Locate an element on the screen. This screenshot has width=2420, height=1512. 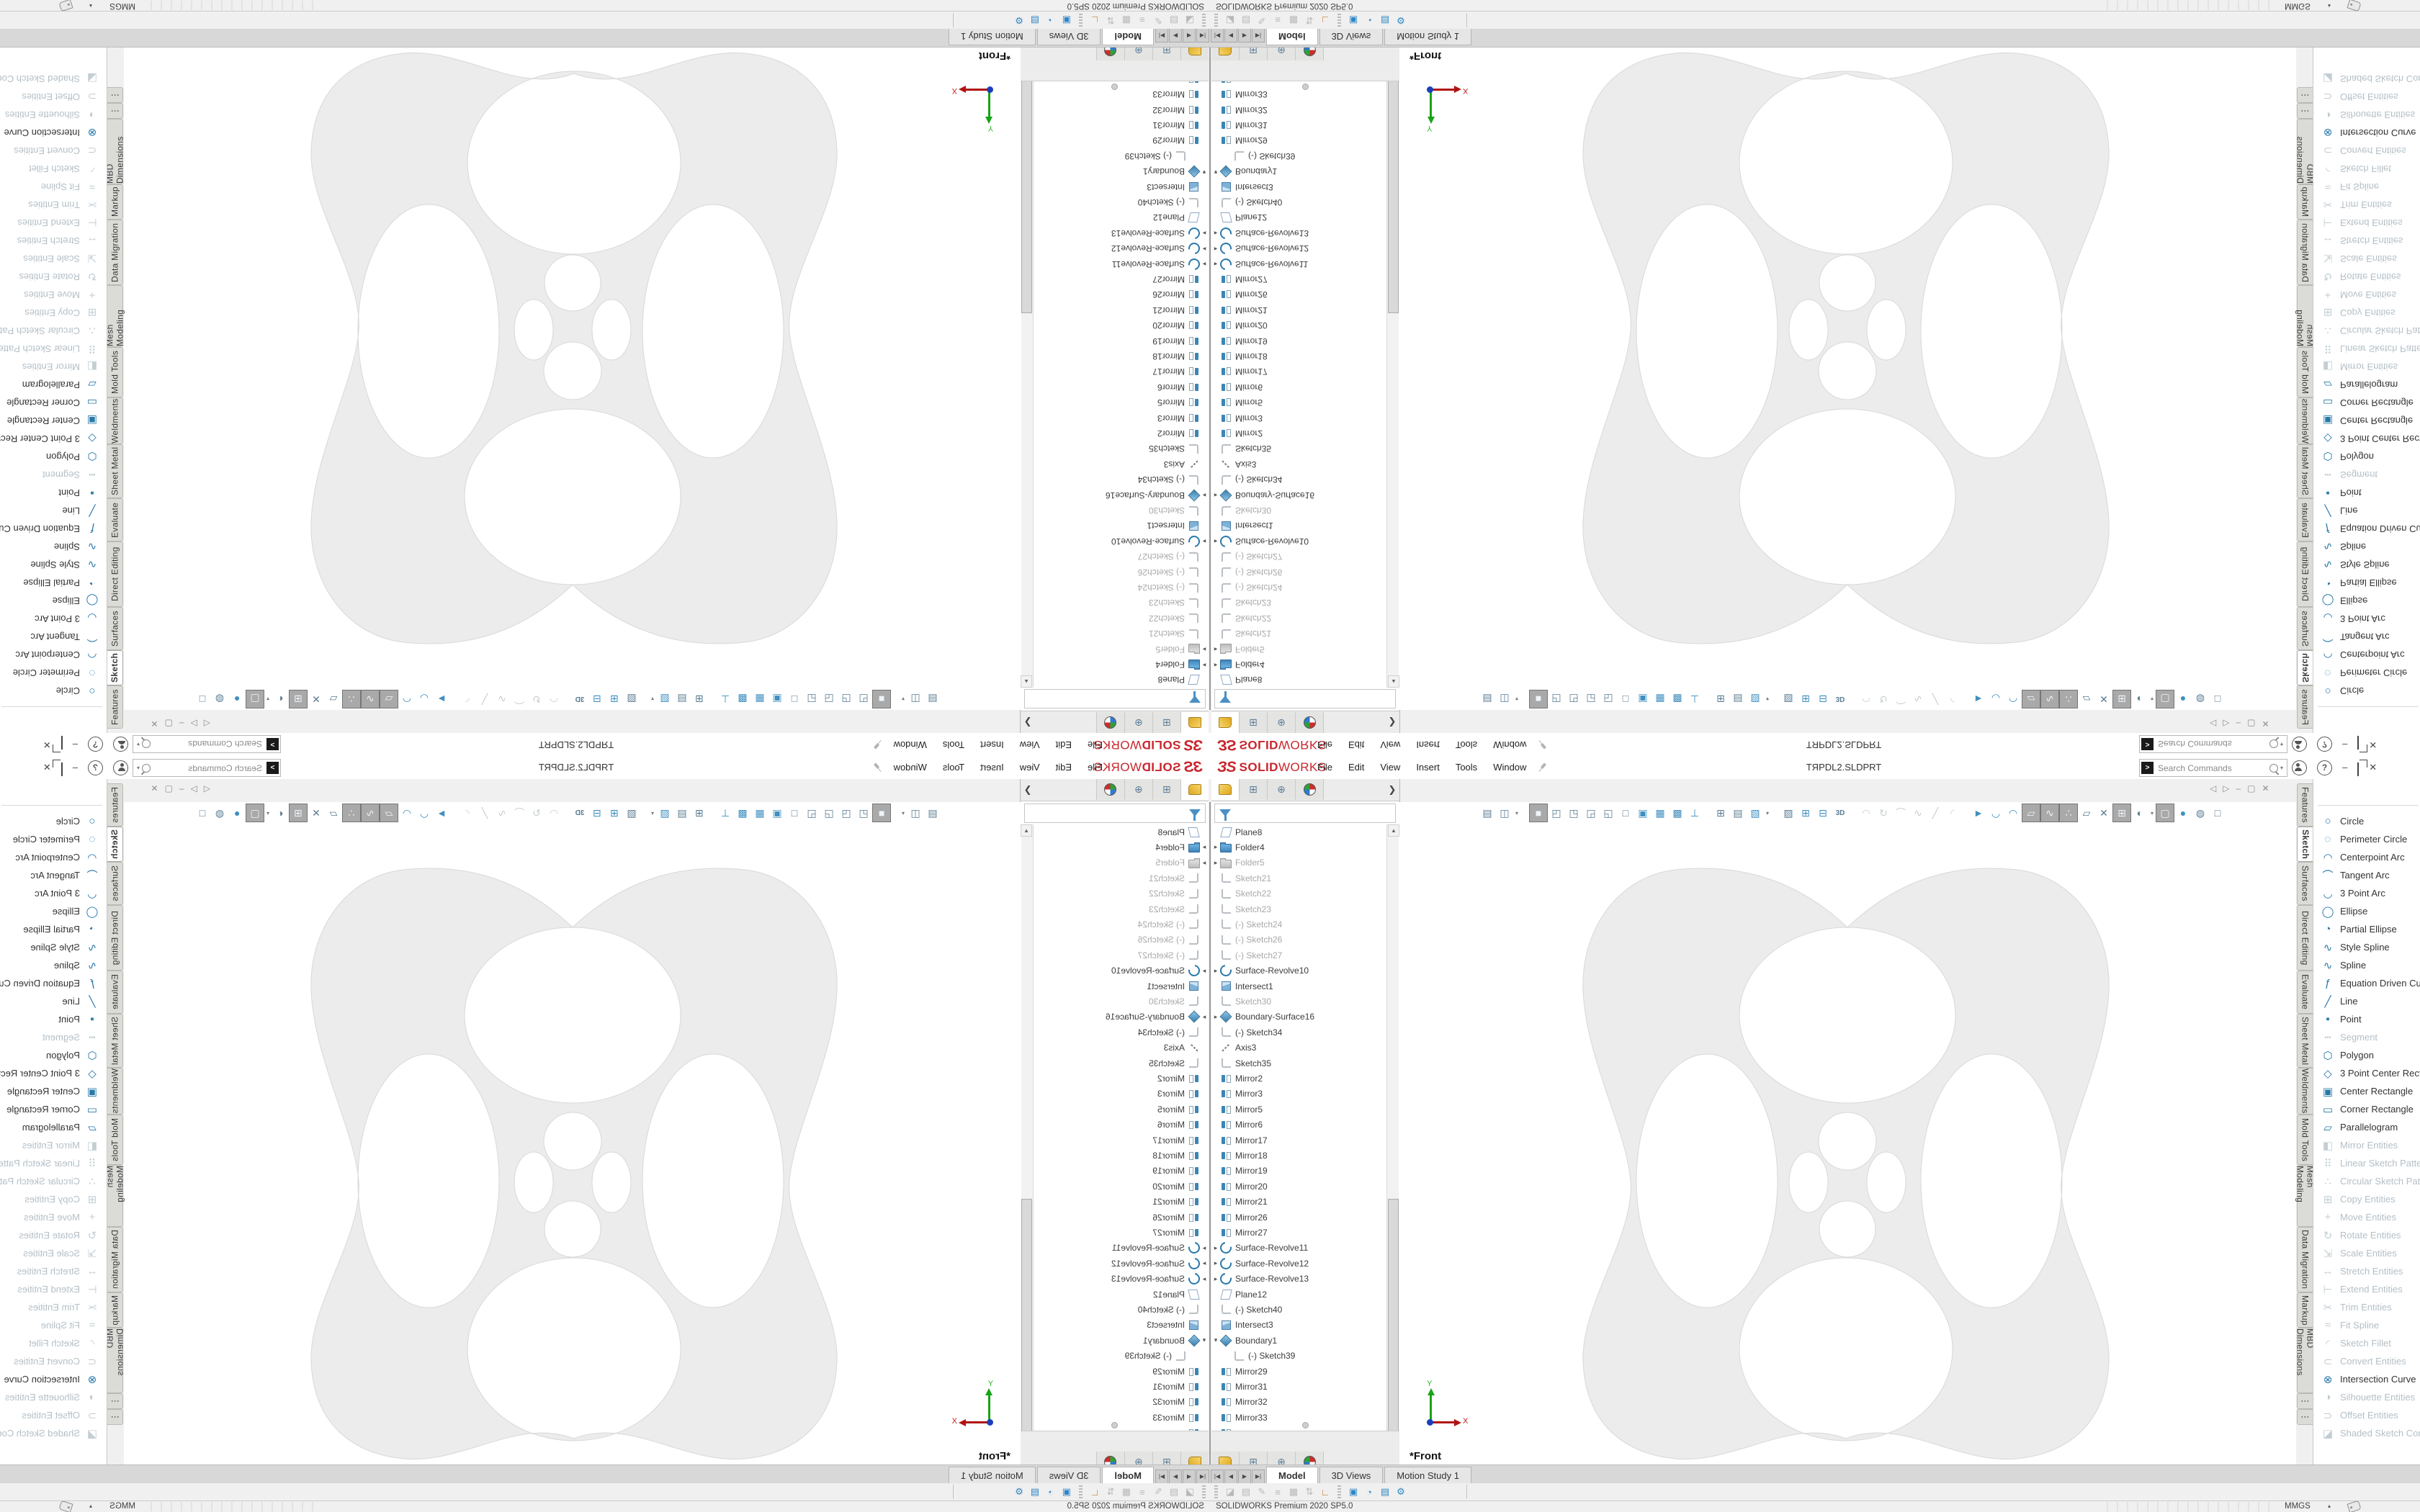
cm-tab-datamigration: Data Migration is located at coordinates (115, 252).